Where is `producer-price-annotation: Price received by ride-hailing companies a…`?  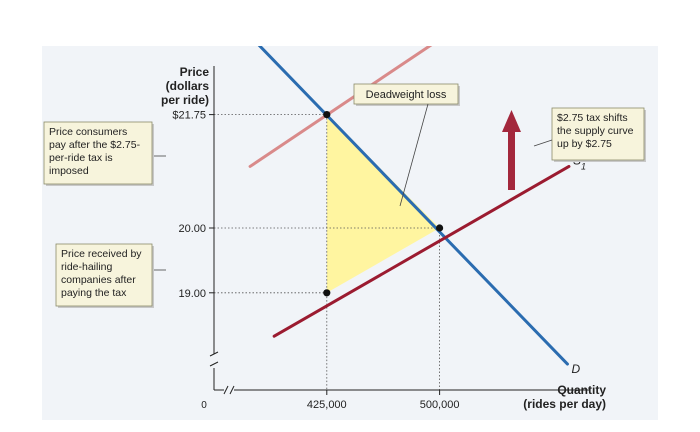 producer-price-annotation: Price received by ride-hailing companies a… is located at coordinates (101, 273).